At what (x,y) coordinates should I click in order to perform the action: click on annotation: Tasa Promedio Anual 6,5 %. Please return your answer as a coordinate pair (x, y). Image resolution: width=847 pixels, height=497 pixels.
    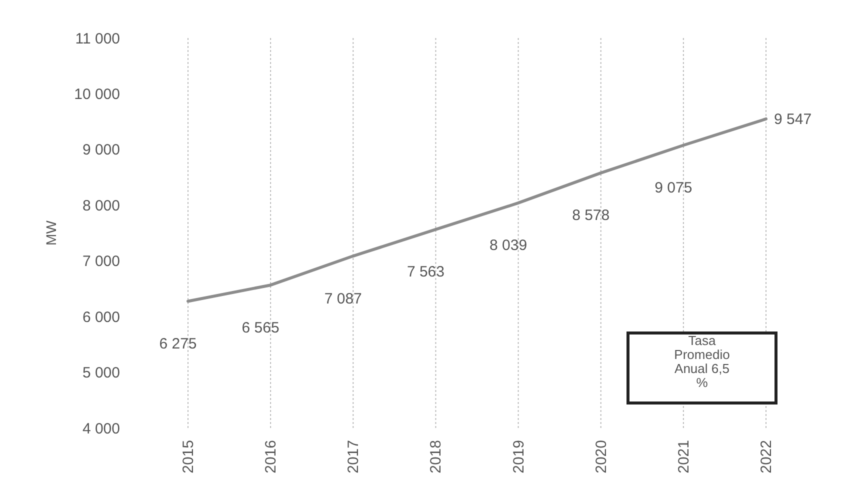
    Looking at the image, I should click on (702, 361).